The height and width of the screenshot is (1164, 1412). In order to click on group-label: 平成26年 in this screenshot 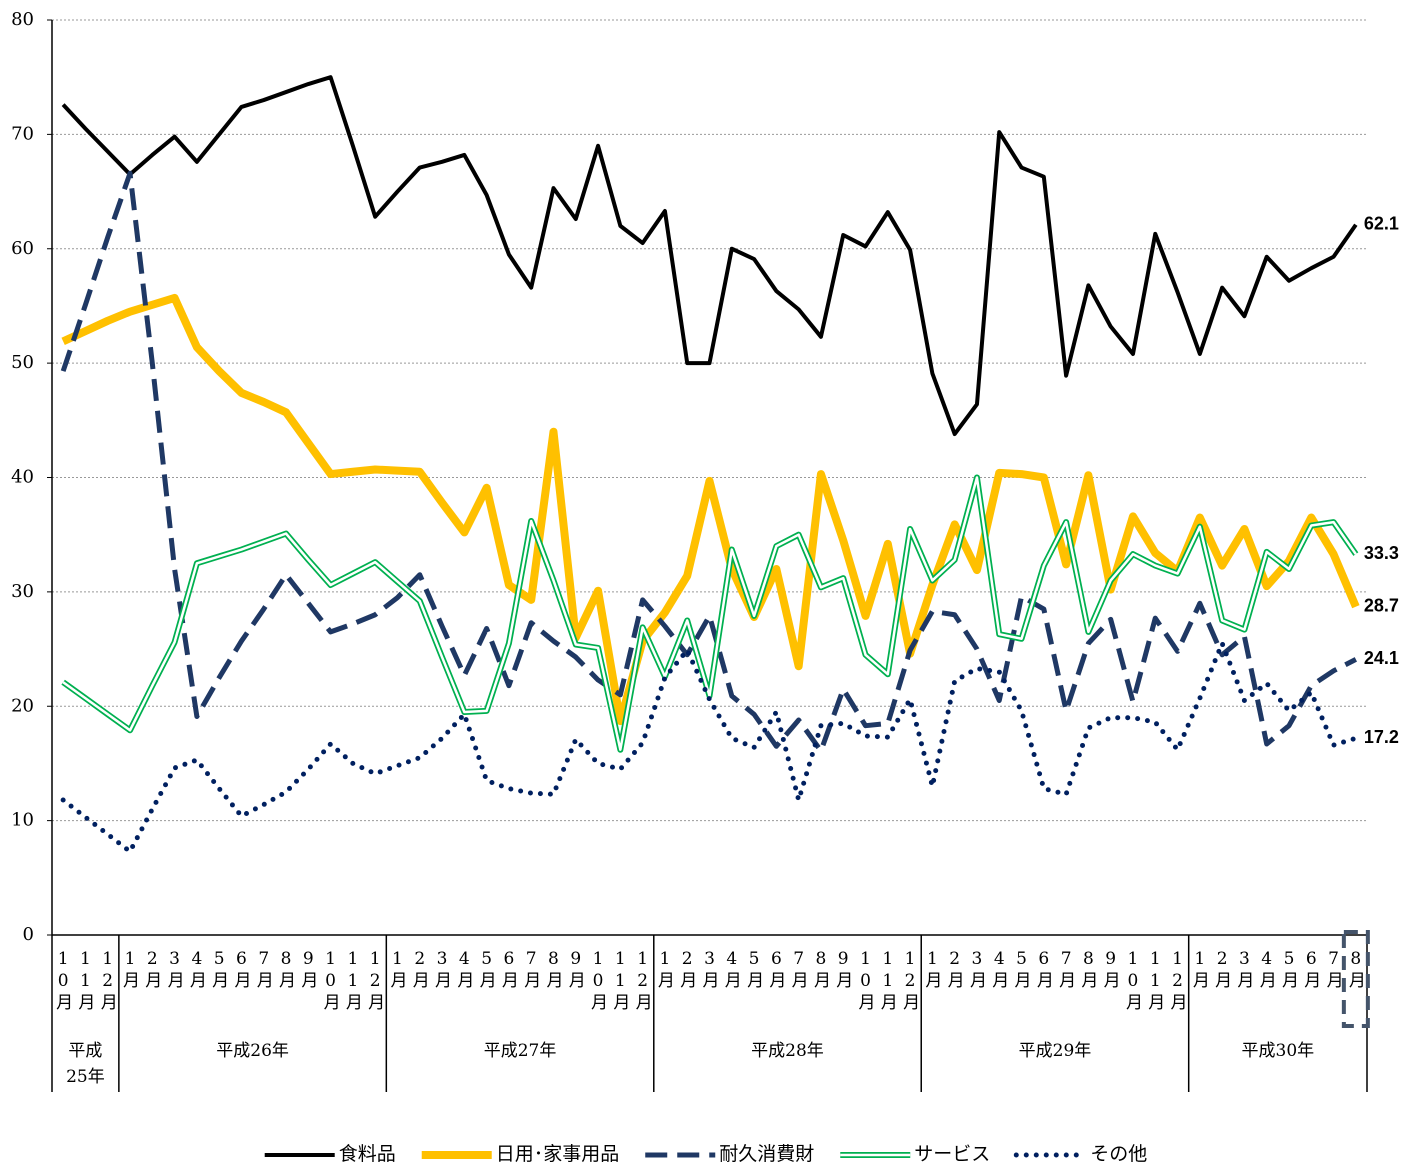, I will do `click(252, 1051)`.